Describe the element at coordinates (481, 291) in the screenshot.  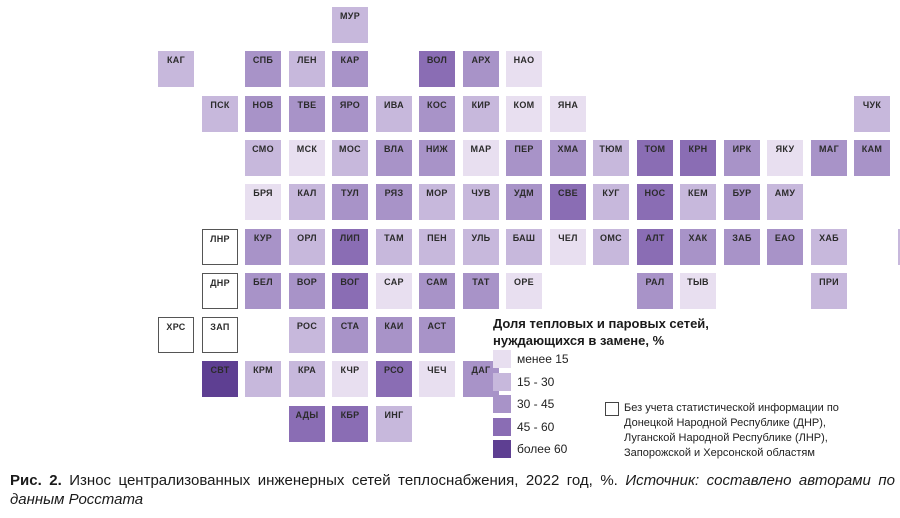
I see `region-tile-68: ТАТ` at that location.